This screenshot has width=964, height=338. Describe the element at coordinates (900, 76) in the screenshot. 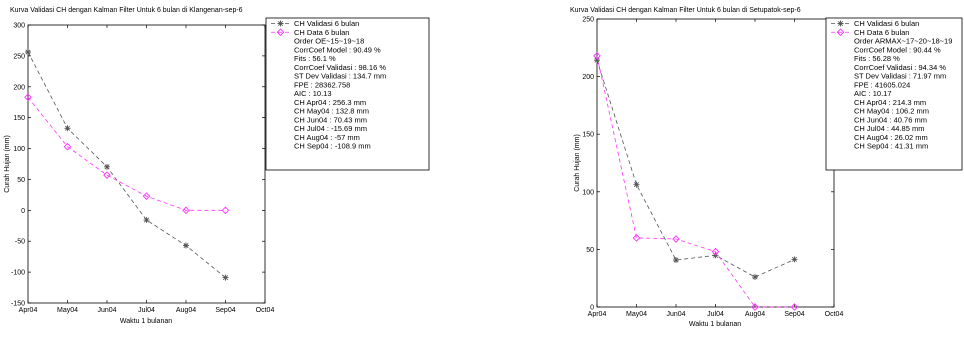

I see `legend-note: ST Dev Validasi : 71.97 mm` at that location.